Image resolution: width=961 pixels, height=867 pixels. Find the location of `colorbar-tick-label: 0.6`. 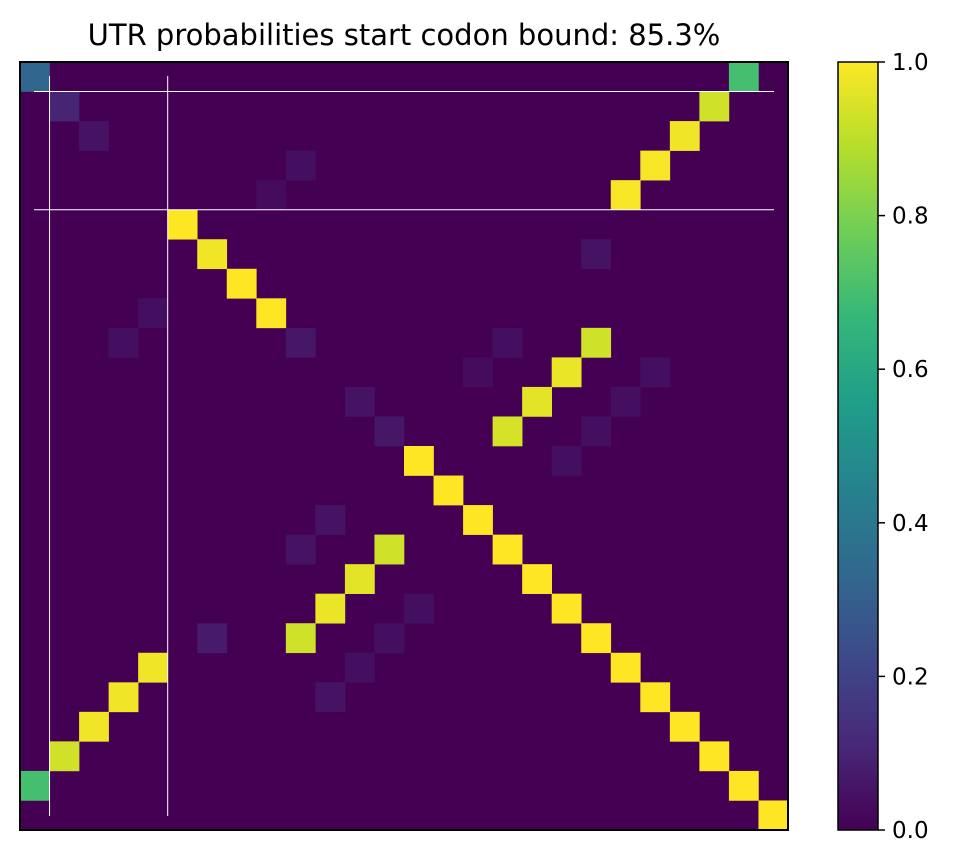

colorbar-tick-label: 0.6 is located at coordinates (910, 370).